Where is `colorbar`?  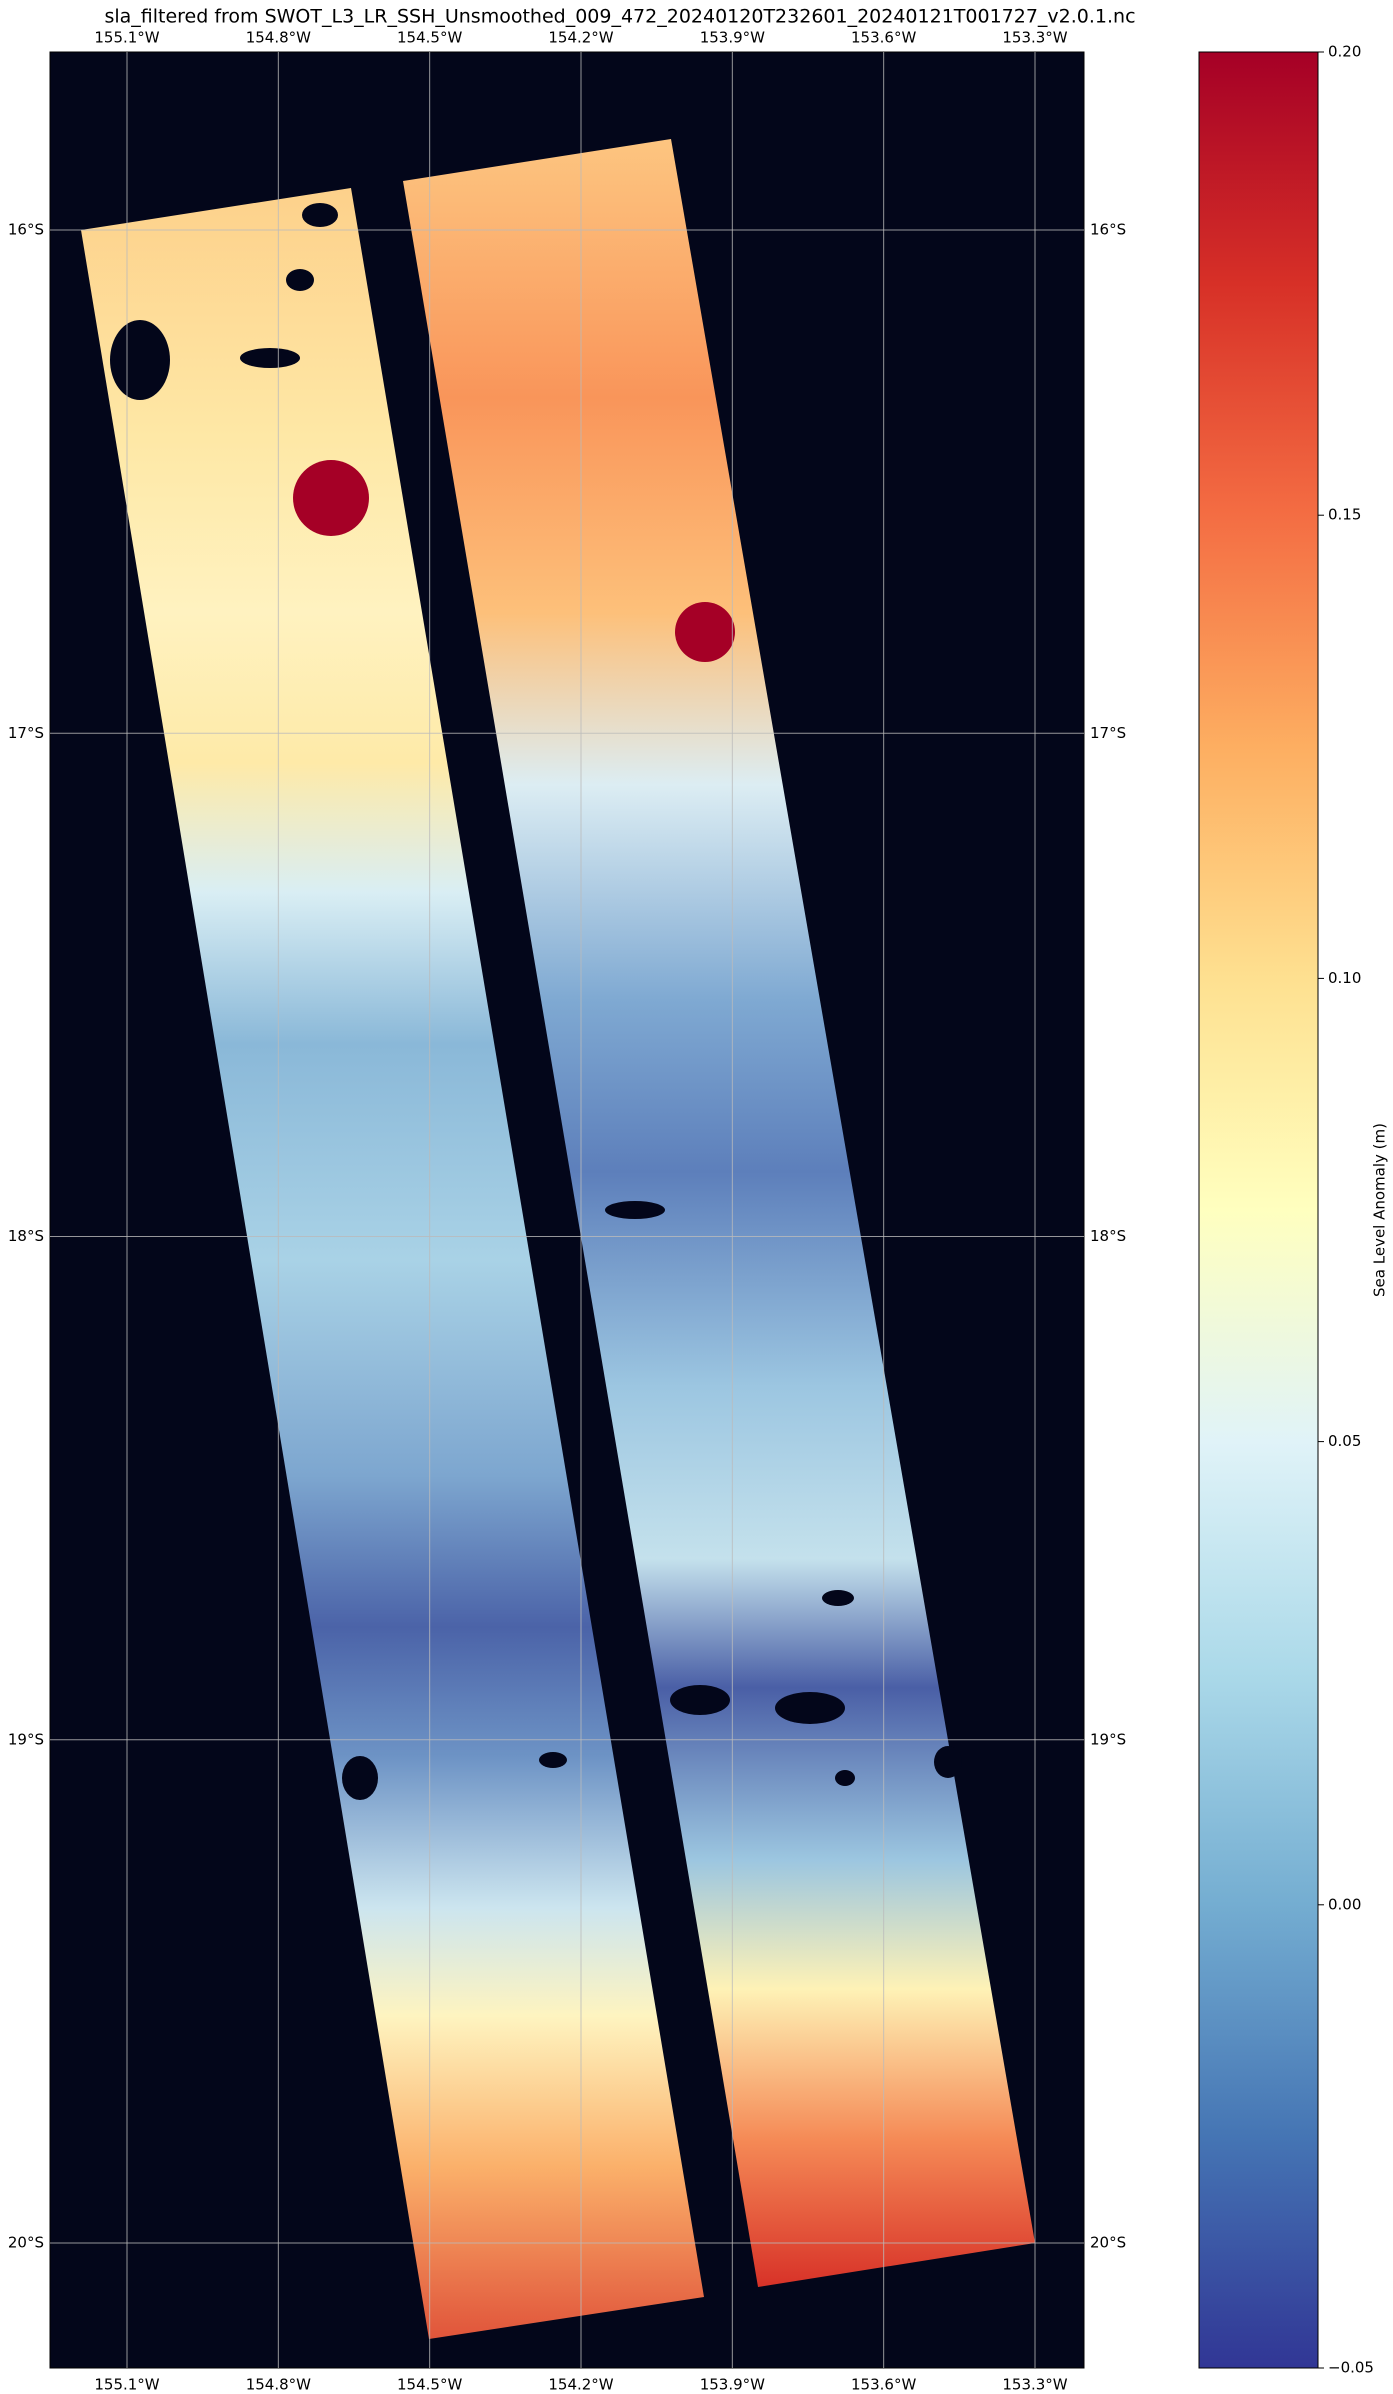 colorbar is located at coordinates (1258, 1210).